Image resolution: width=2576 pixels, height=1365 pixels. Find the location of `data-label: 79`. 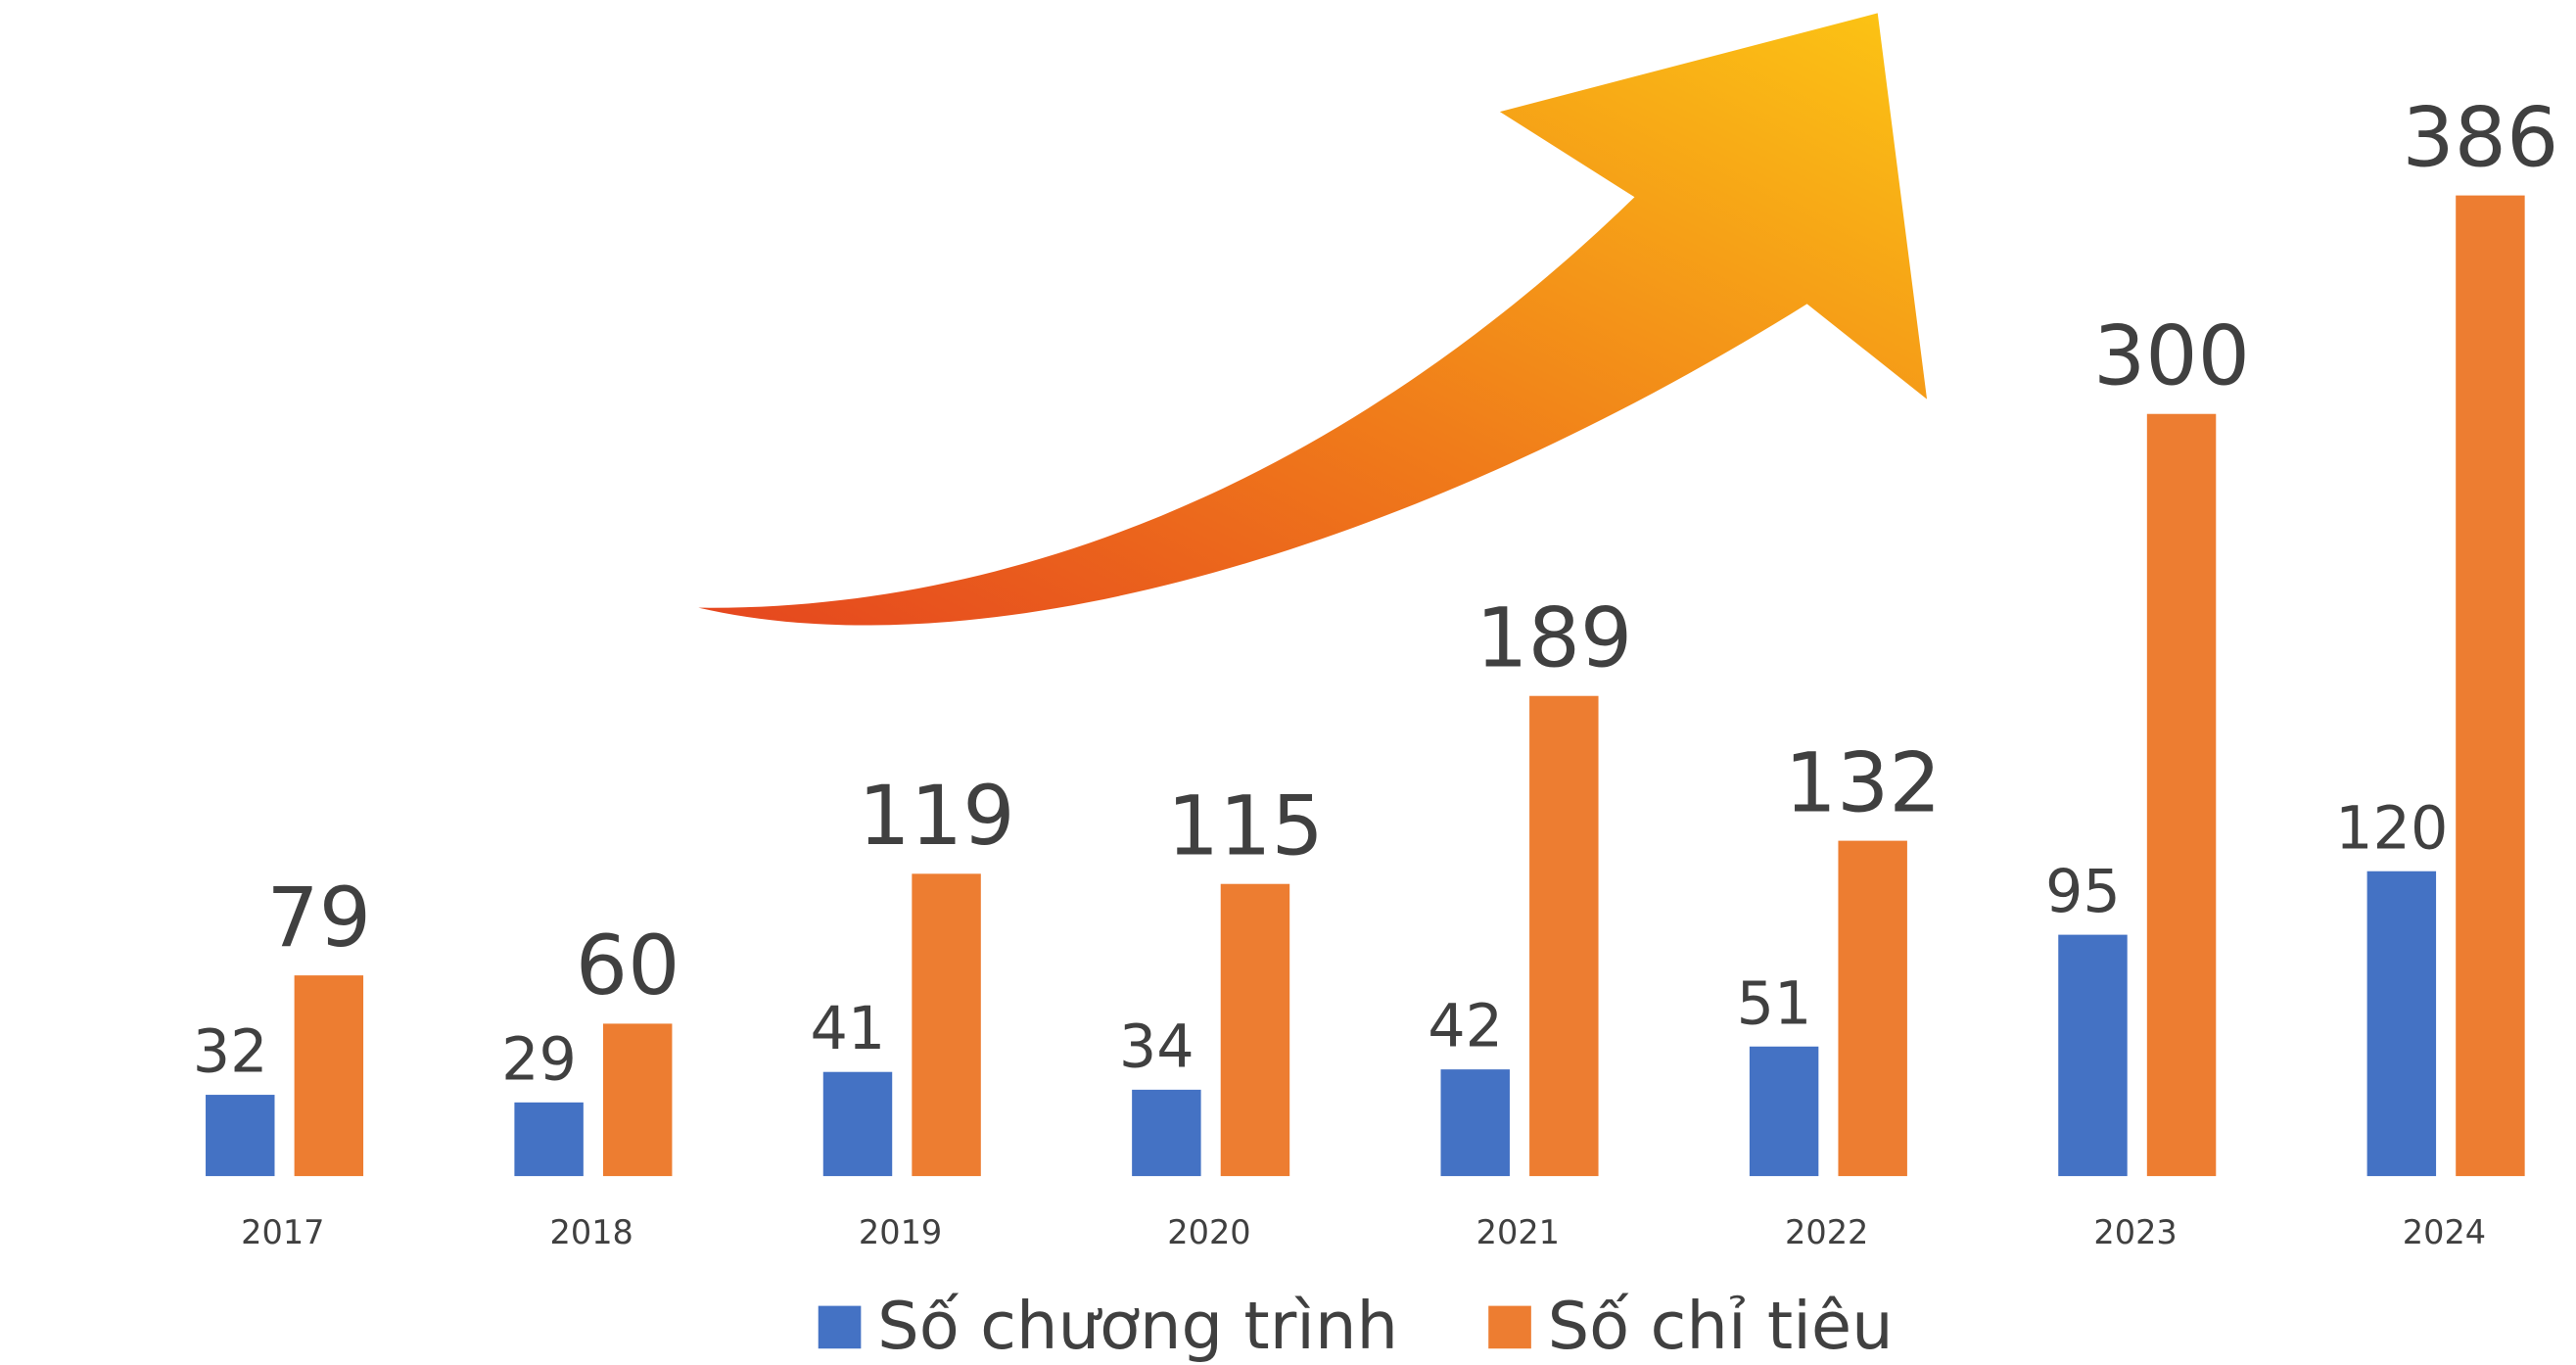

data-label: 79 is located at coordinates (318, 917).